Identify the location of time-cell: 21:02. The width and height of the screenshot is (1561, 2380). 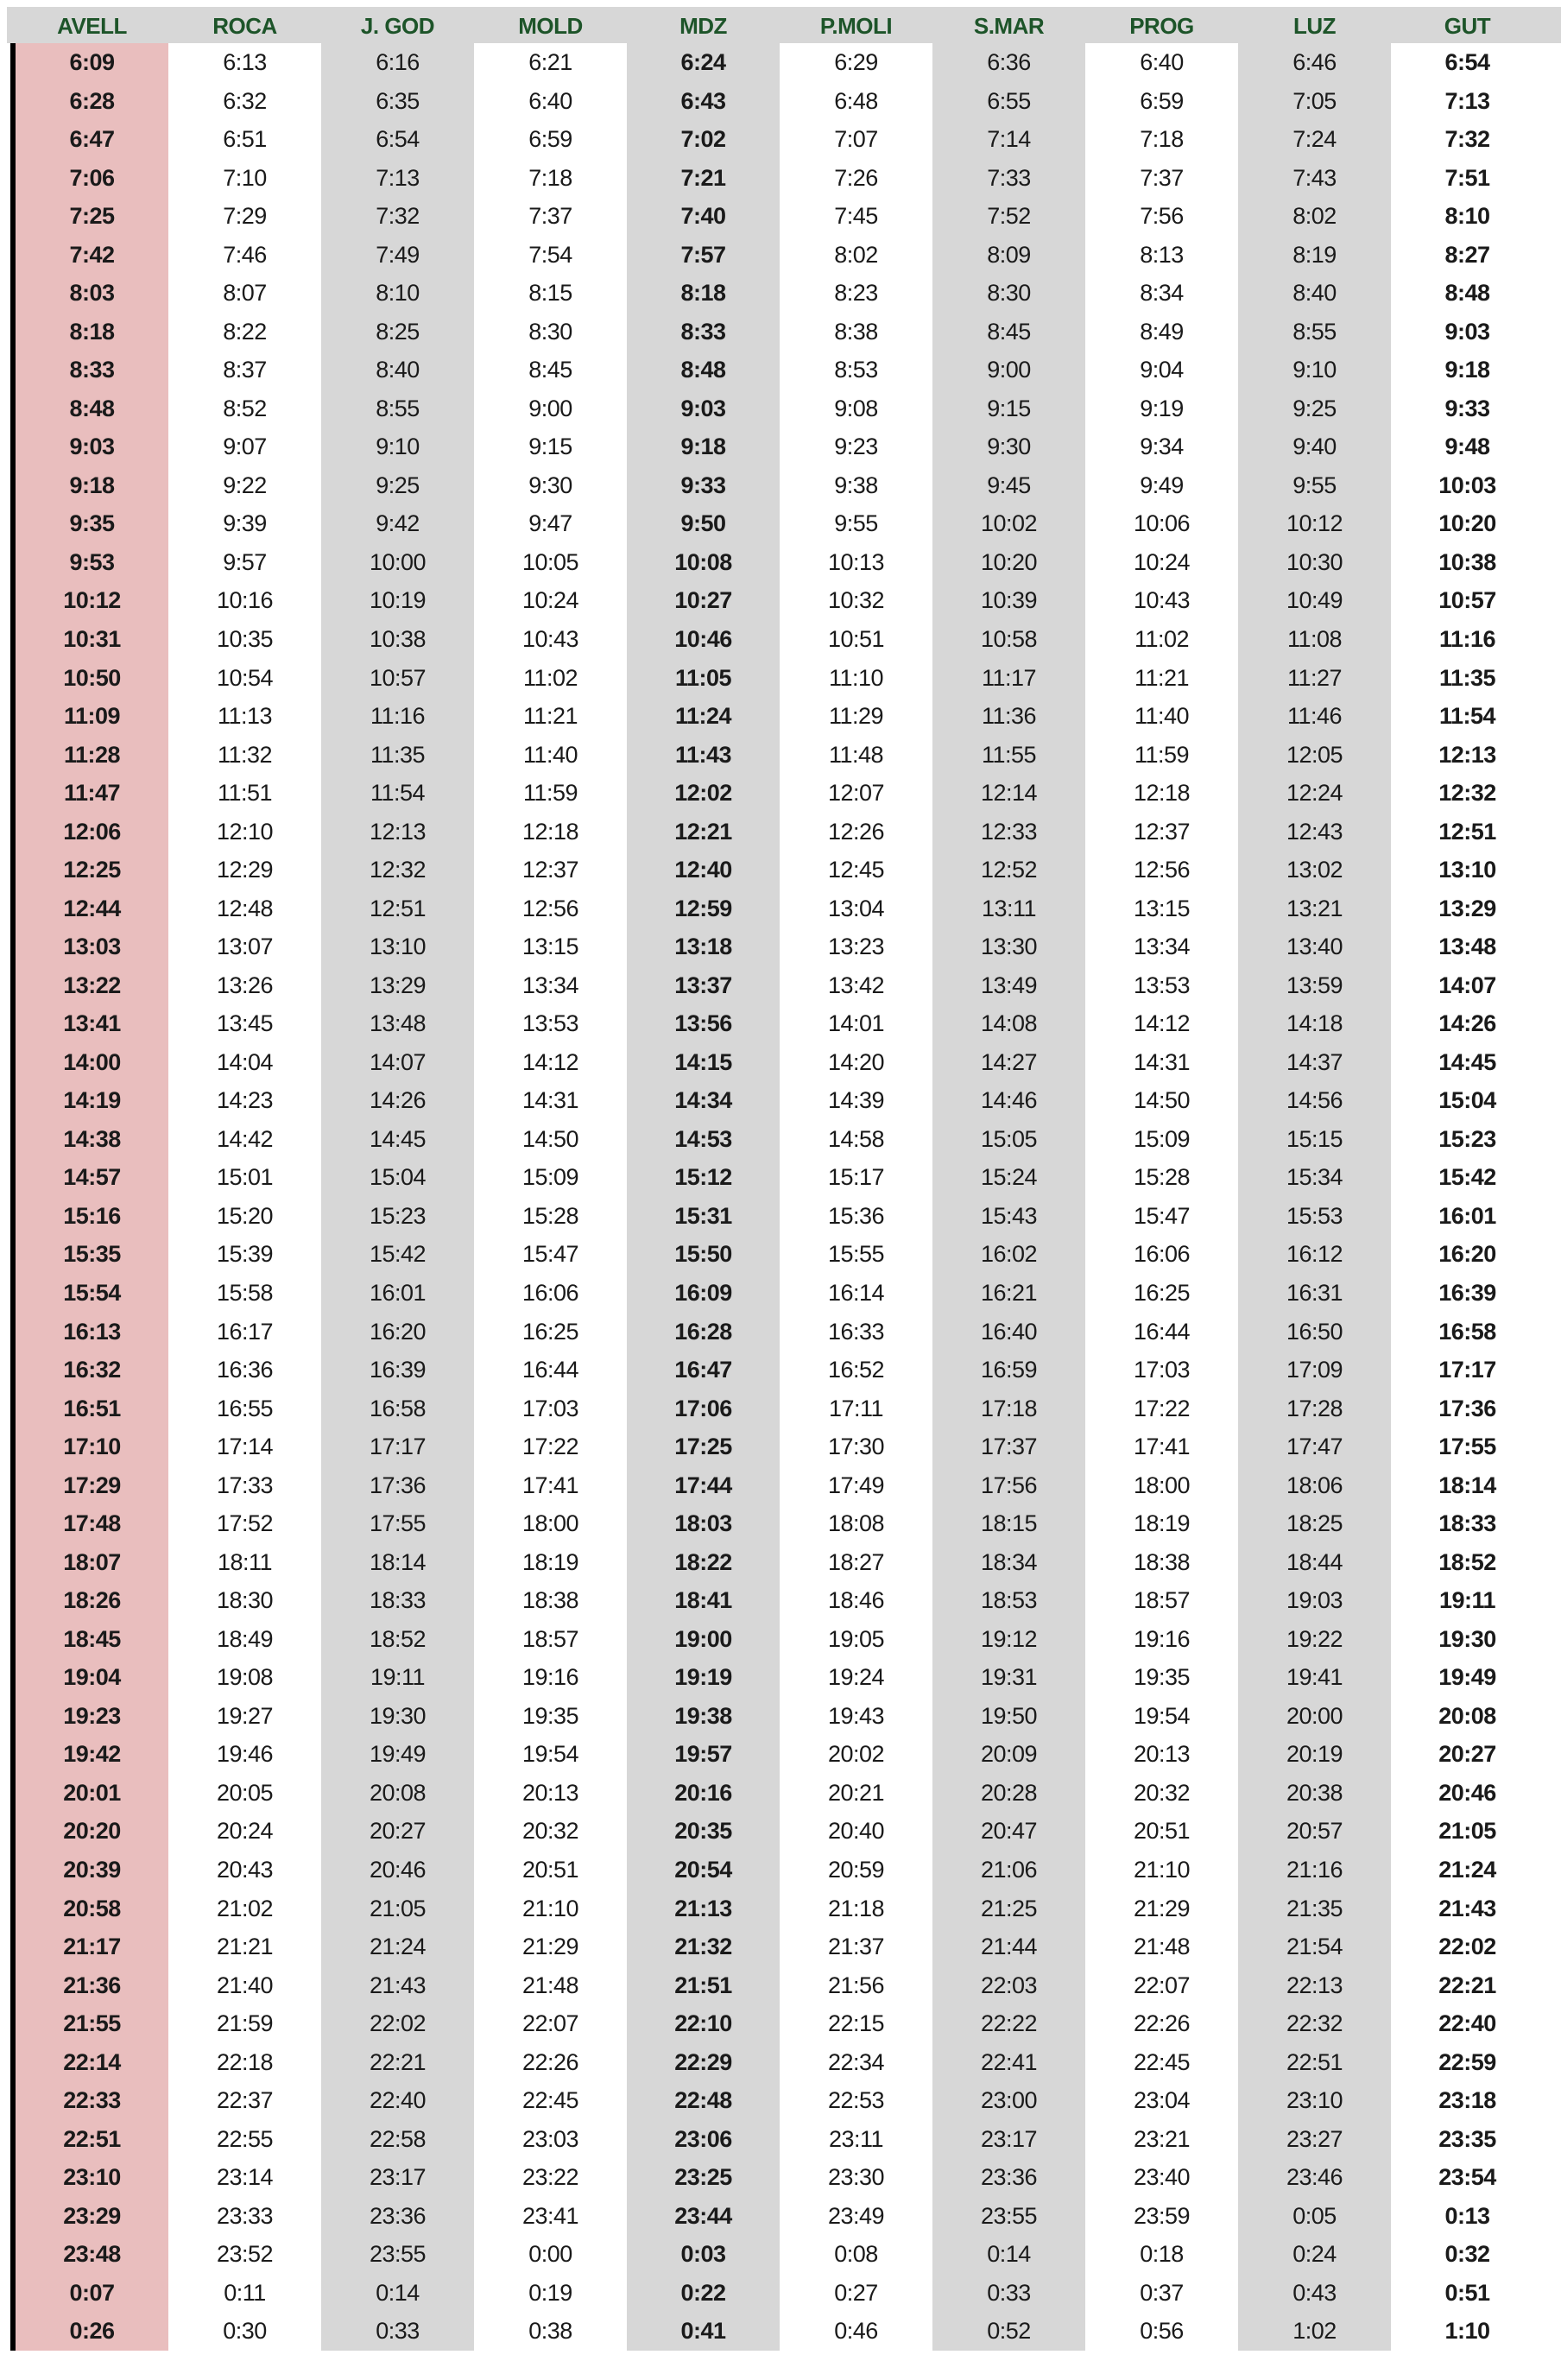
(245, 1908).